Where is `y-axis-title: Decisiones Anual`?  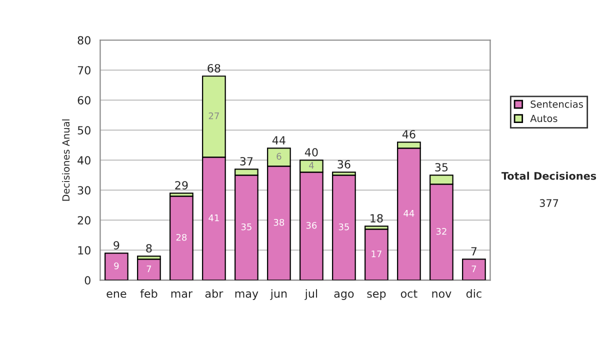
y-axis-title: Decisiones Anual is located at coordinates (66, 160).